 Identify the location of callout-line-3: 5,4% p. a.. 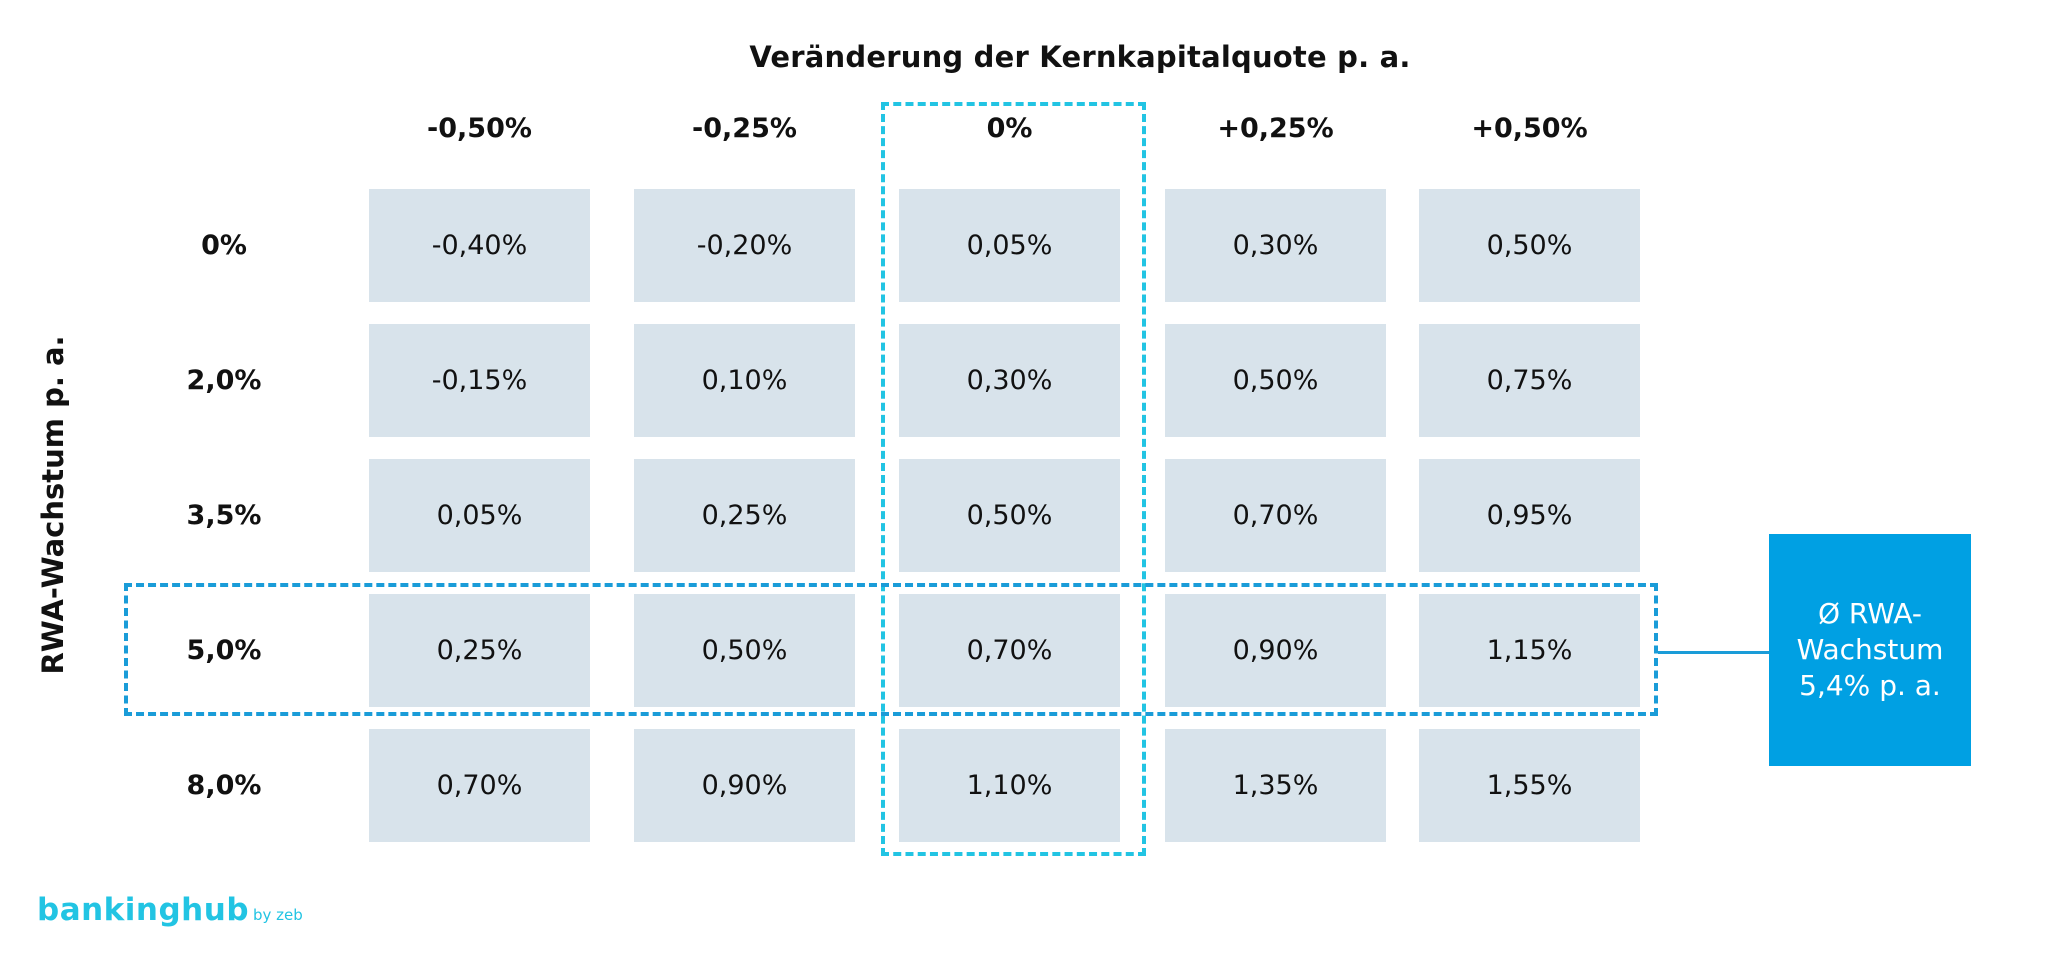
(1870, 685).